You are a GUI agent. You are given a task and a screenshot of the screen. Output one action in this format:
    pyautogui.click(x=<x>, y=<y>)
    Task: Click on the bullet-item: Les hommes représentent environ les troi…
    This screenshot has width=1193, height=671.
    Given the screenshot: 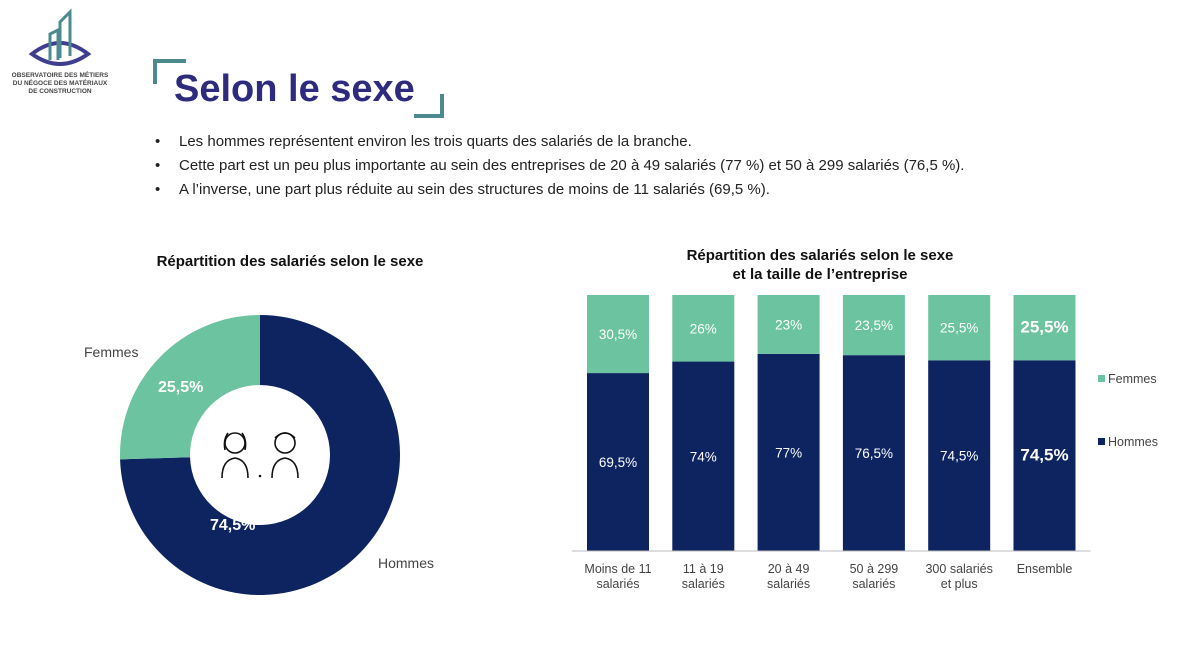 What is the action you would take?
    pyautogui.click(x=559, y=142)
    